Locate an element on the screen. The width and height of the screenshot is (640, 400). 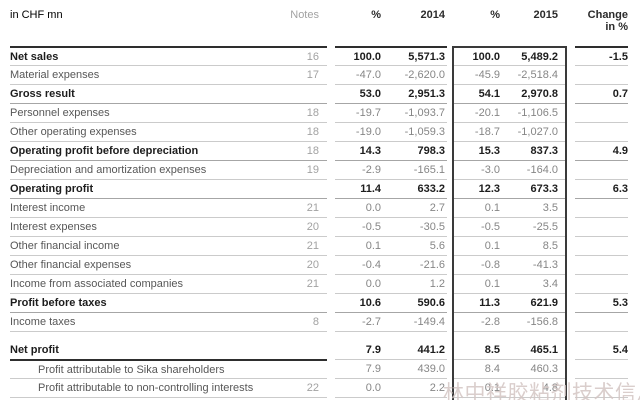
header-2015-block: % 2015 is located at coordinates (509, 27).